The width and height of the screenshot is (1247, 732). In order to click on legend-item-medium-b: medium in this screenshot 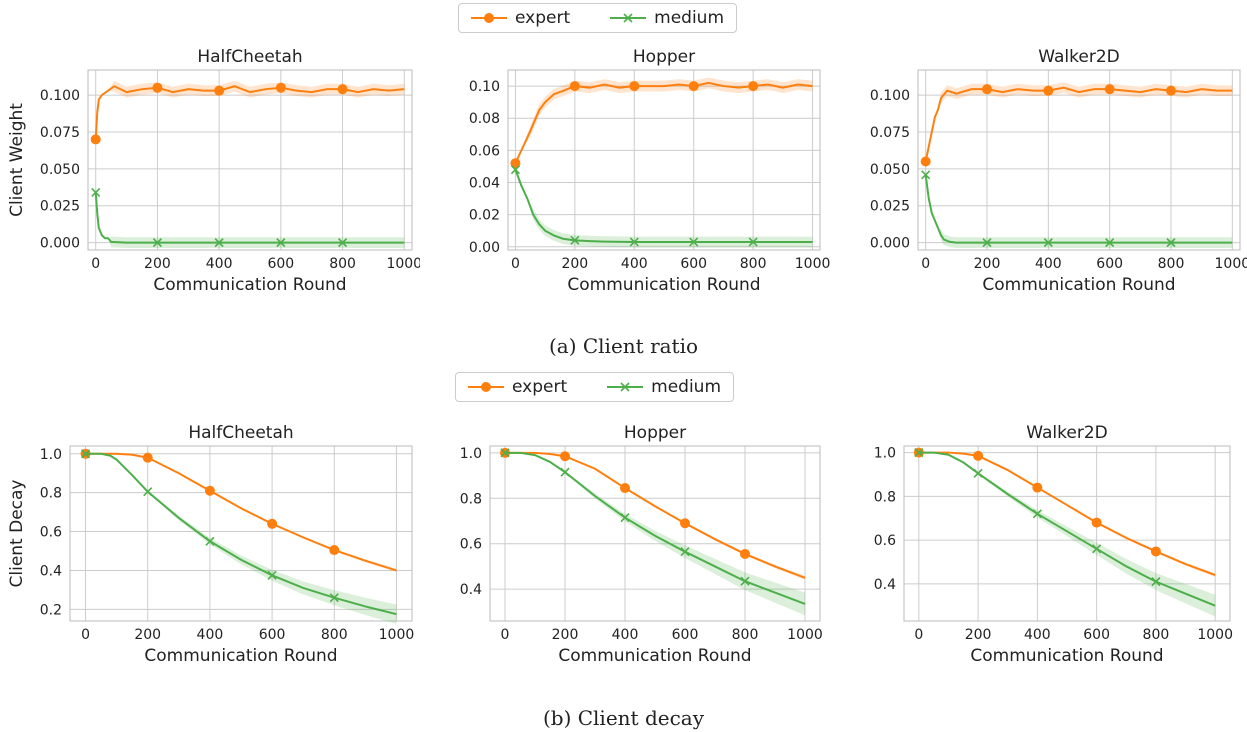, I will do `click(664, 387)`.